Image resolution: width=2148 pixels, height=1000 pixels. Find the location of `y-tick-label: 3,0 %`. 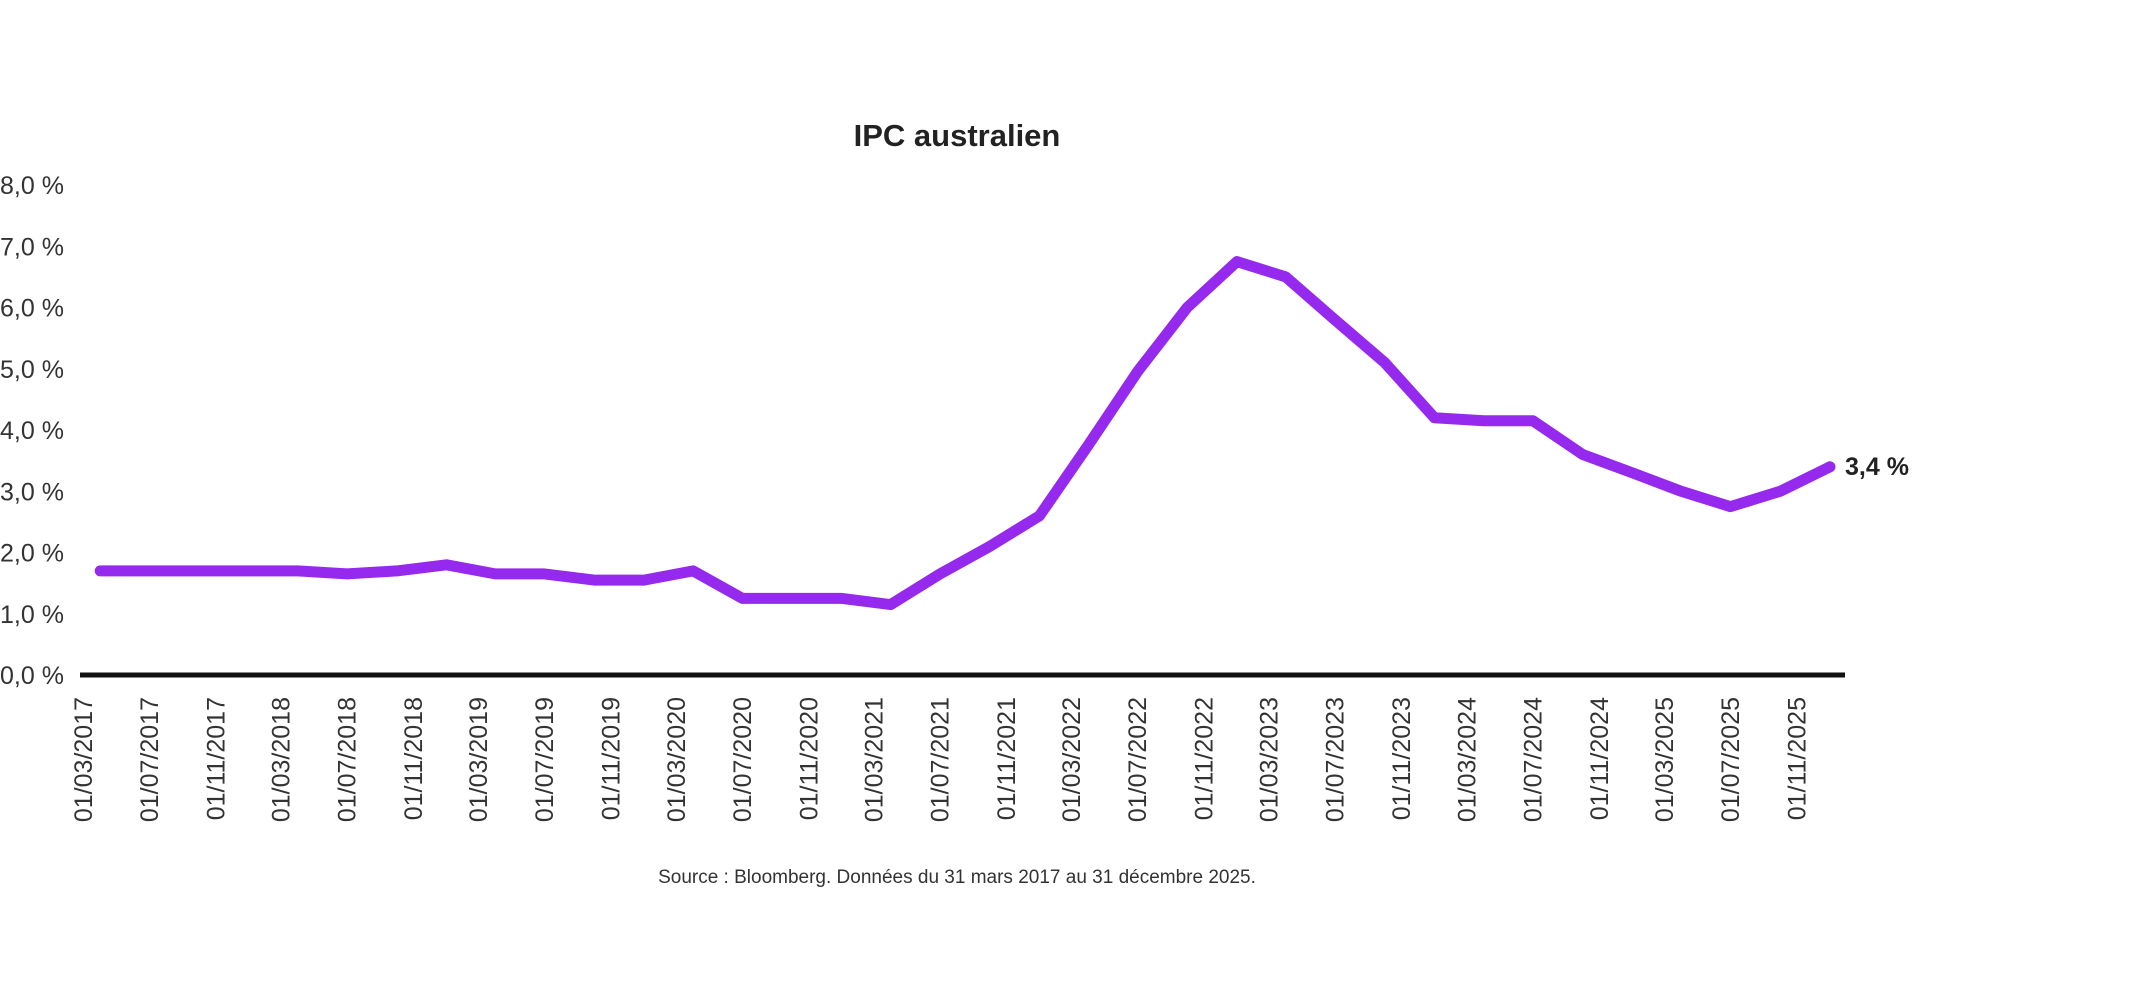

y-tick-label: 3,0 % is located at coordinates (32, 492).